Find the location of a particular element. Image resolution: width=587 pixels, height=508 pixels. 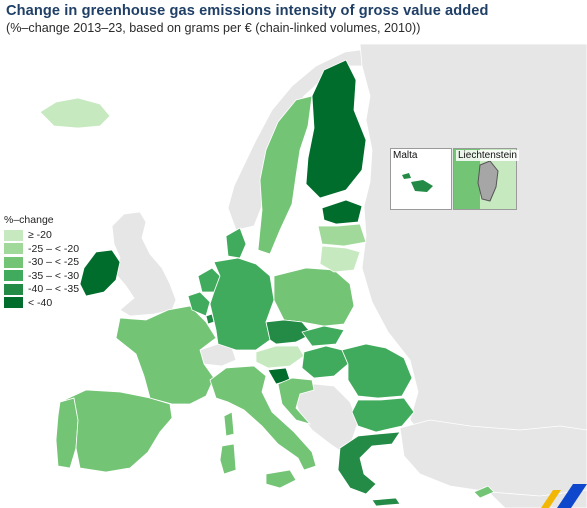

country-hungary is located at coordinates (325, 362).